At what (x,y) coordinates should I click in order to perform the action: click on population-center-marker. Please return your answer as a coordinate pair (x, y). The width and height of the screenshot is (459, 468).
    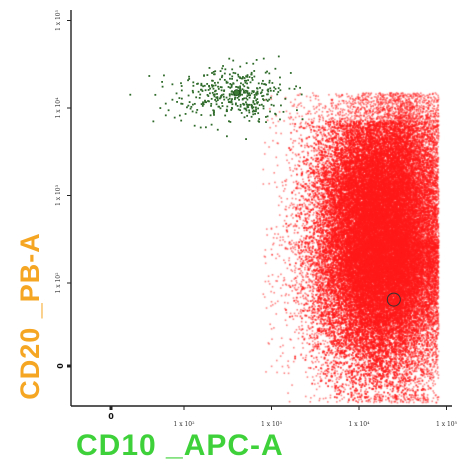
    Looking at the image, I should click on (393, 299).